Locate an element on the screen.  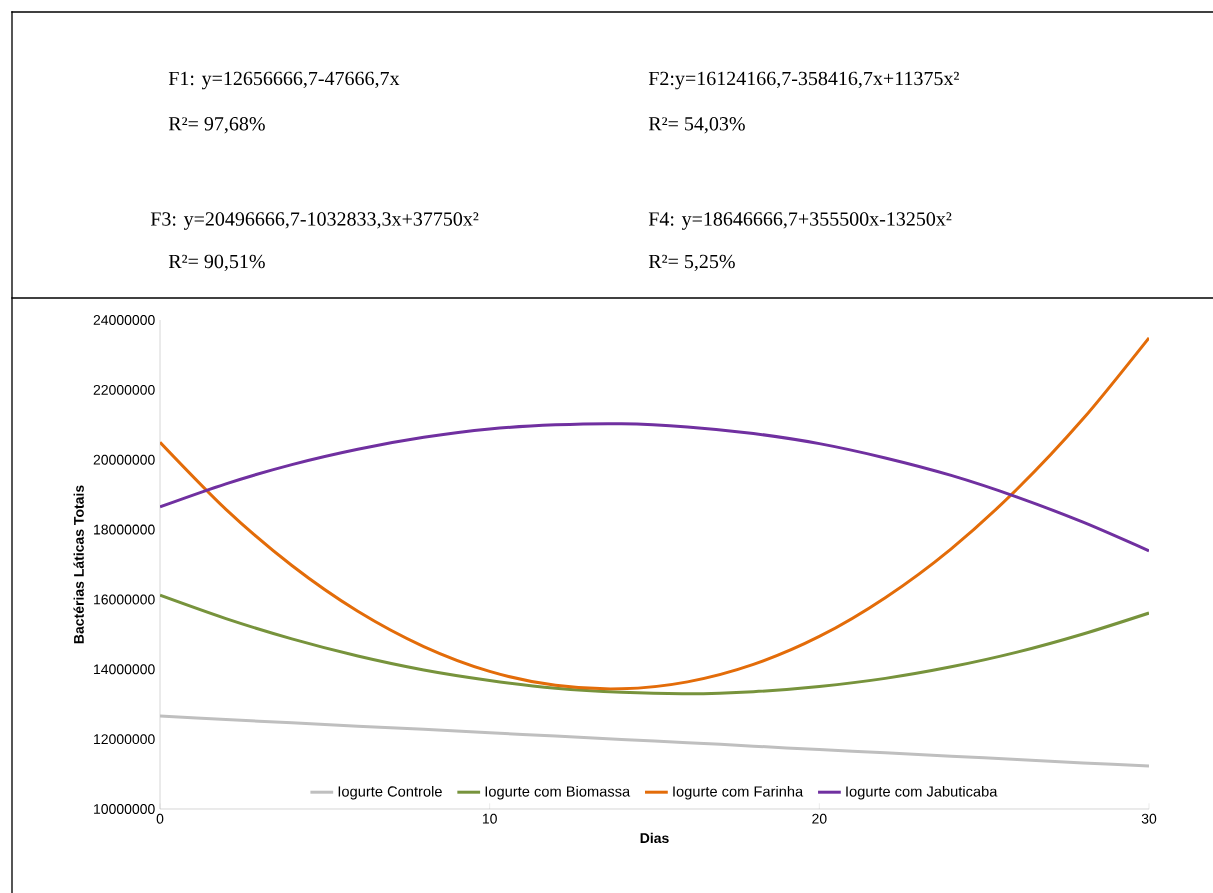
x-tick-label: 0 is located at coordinates (160, 818).